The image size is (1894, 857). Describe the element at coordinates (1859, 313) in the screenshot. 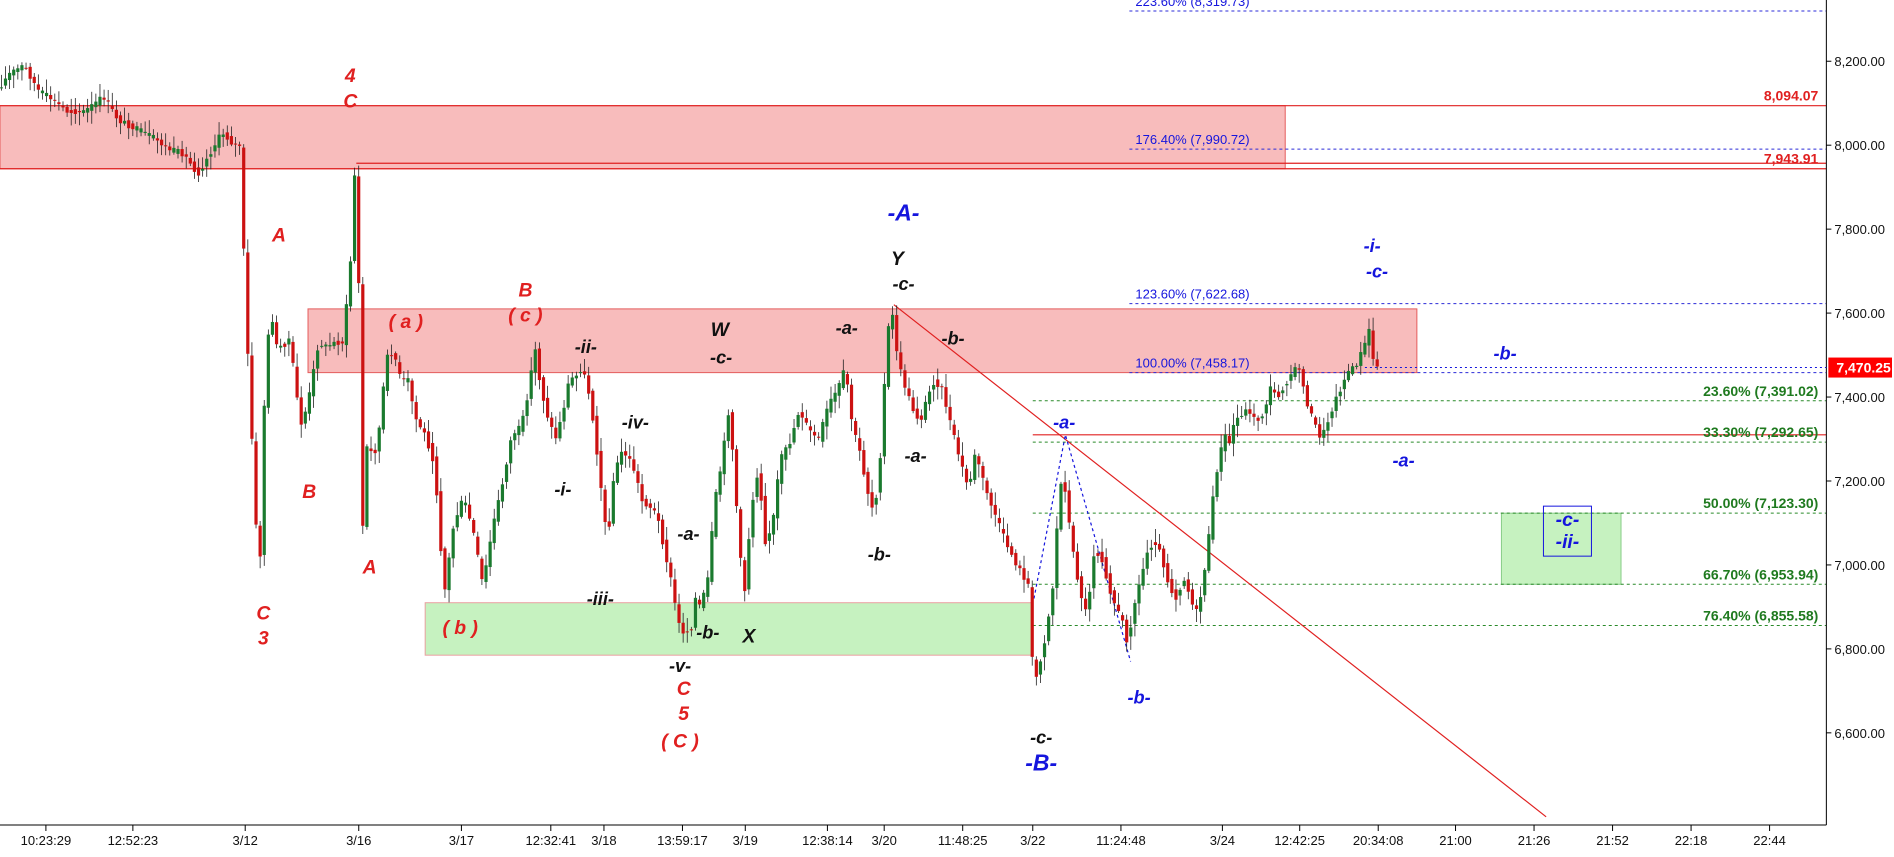

I see `y-tick-label: 7,600.00` at that location.